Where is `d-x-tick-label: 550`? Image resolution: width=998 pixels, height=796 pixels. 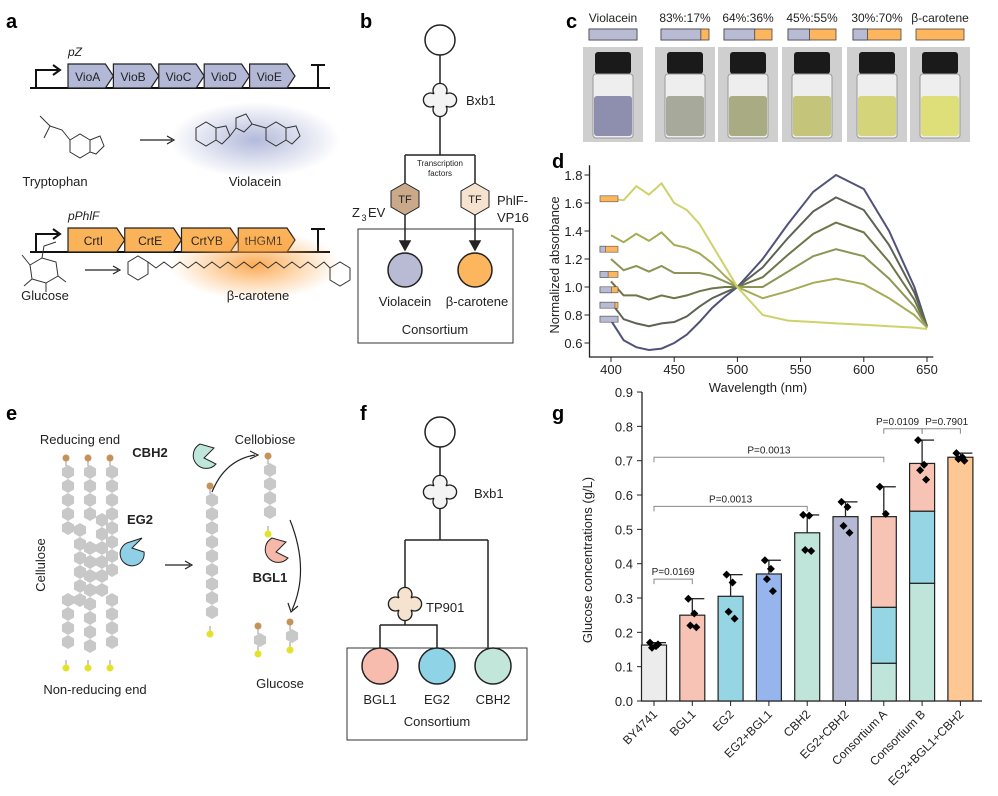 d-x-tick-label: 550 is located at coordinates (801, 369).